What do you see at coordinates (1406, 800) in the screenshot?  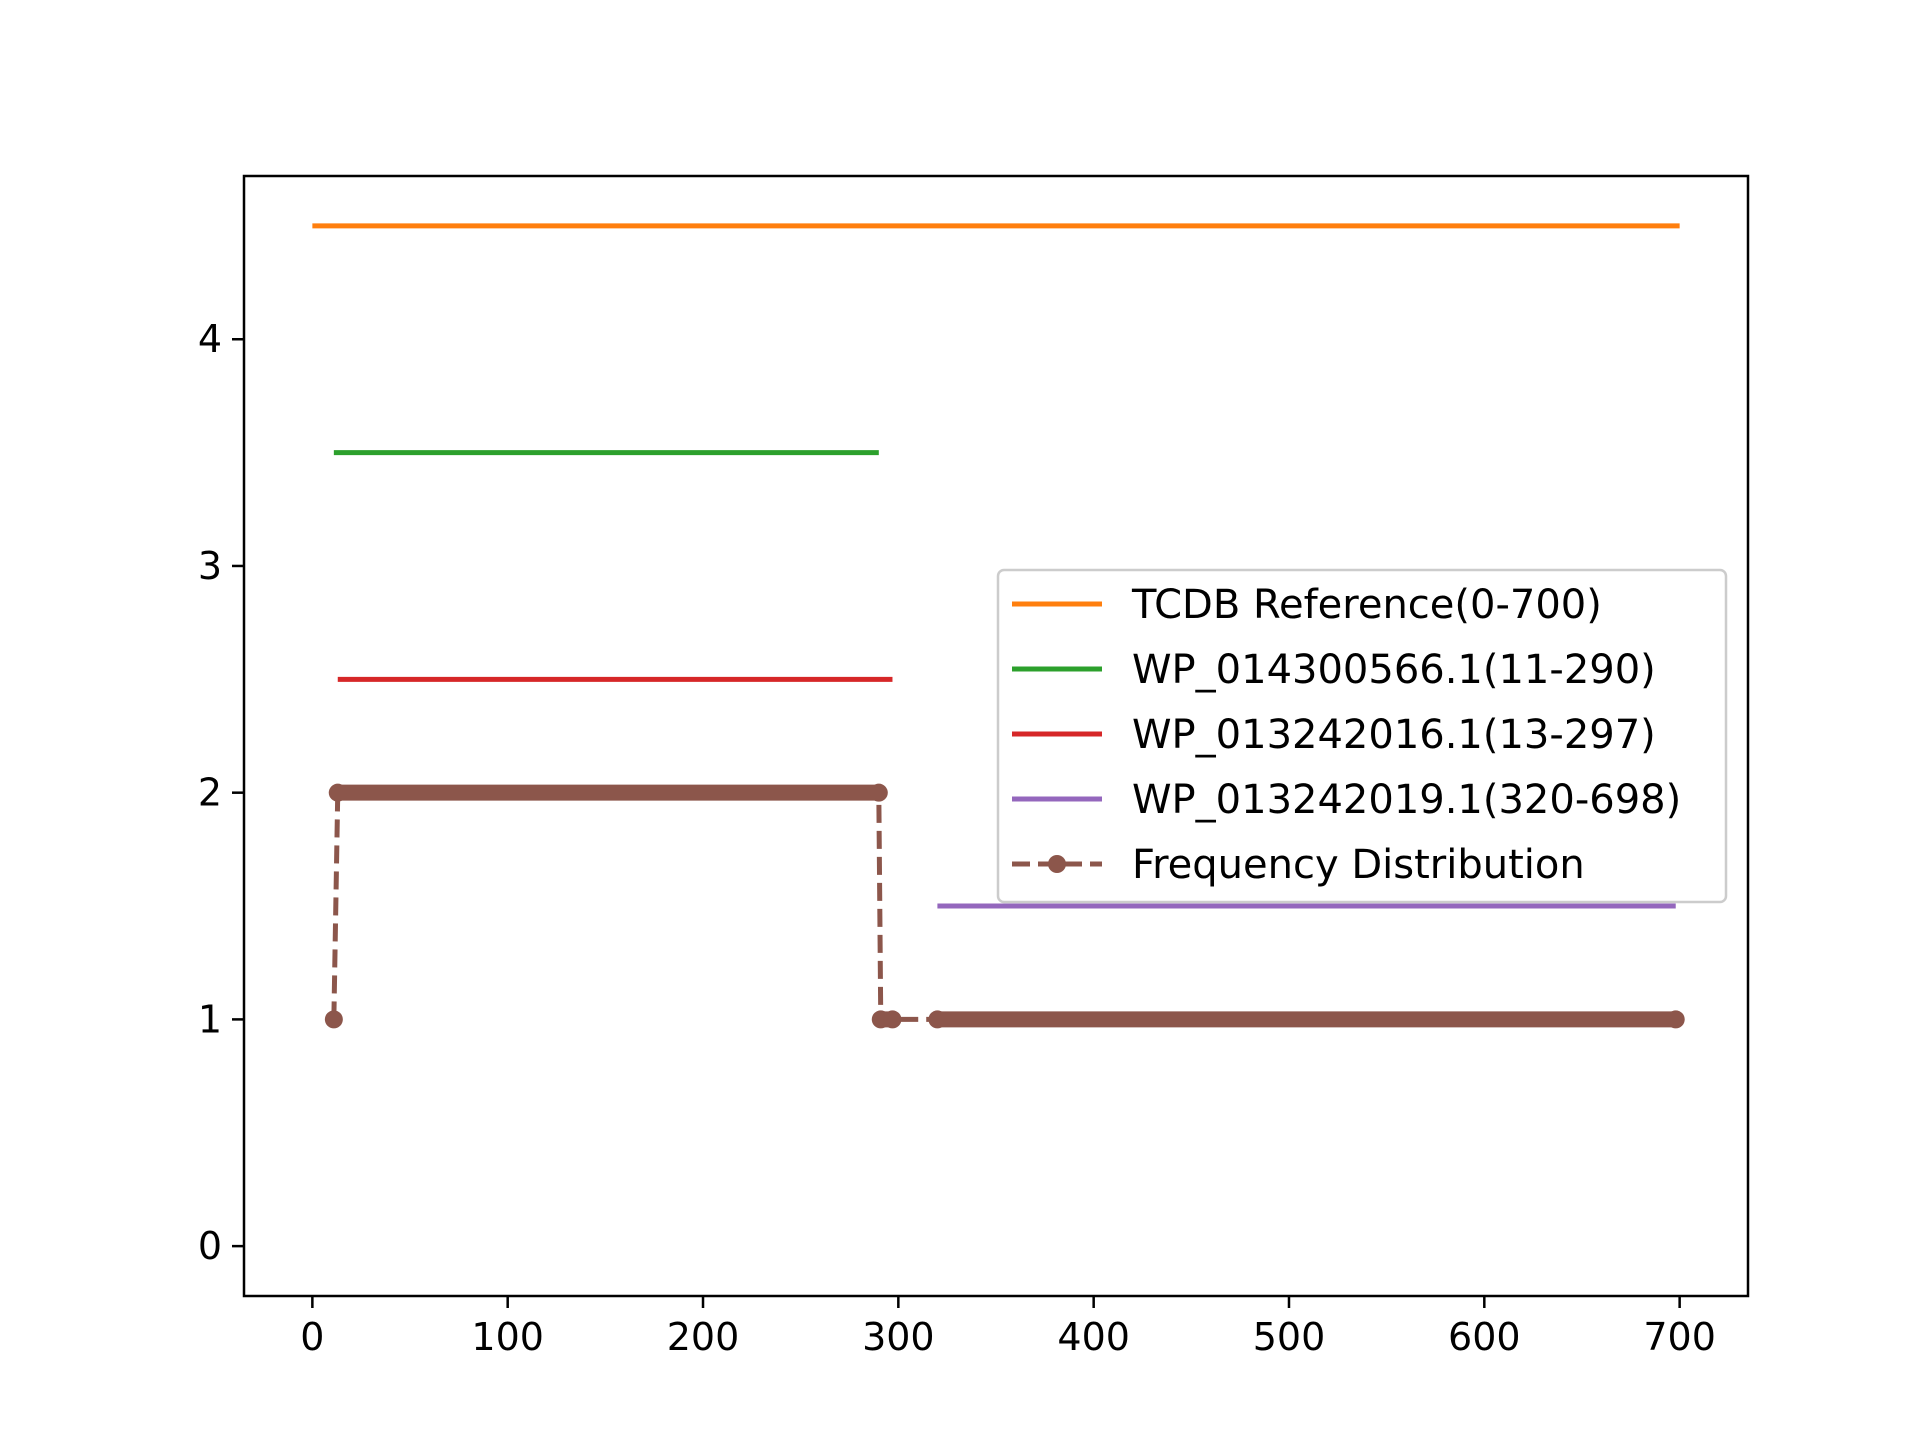 I see `legend-label-3: WP_013242019.1(320-698)` at bounding box center [1406, 800].